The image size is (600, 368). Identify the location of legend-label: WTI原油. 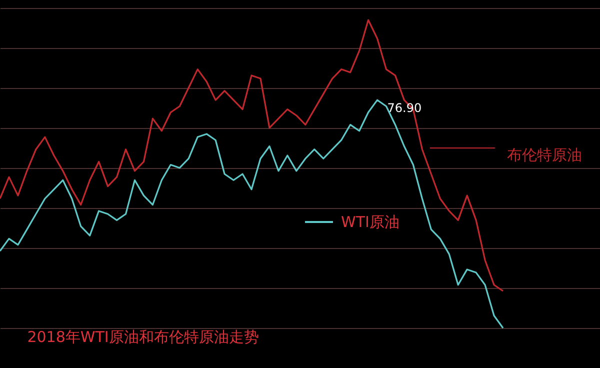
(370, 222).